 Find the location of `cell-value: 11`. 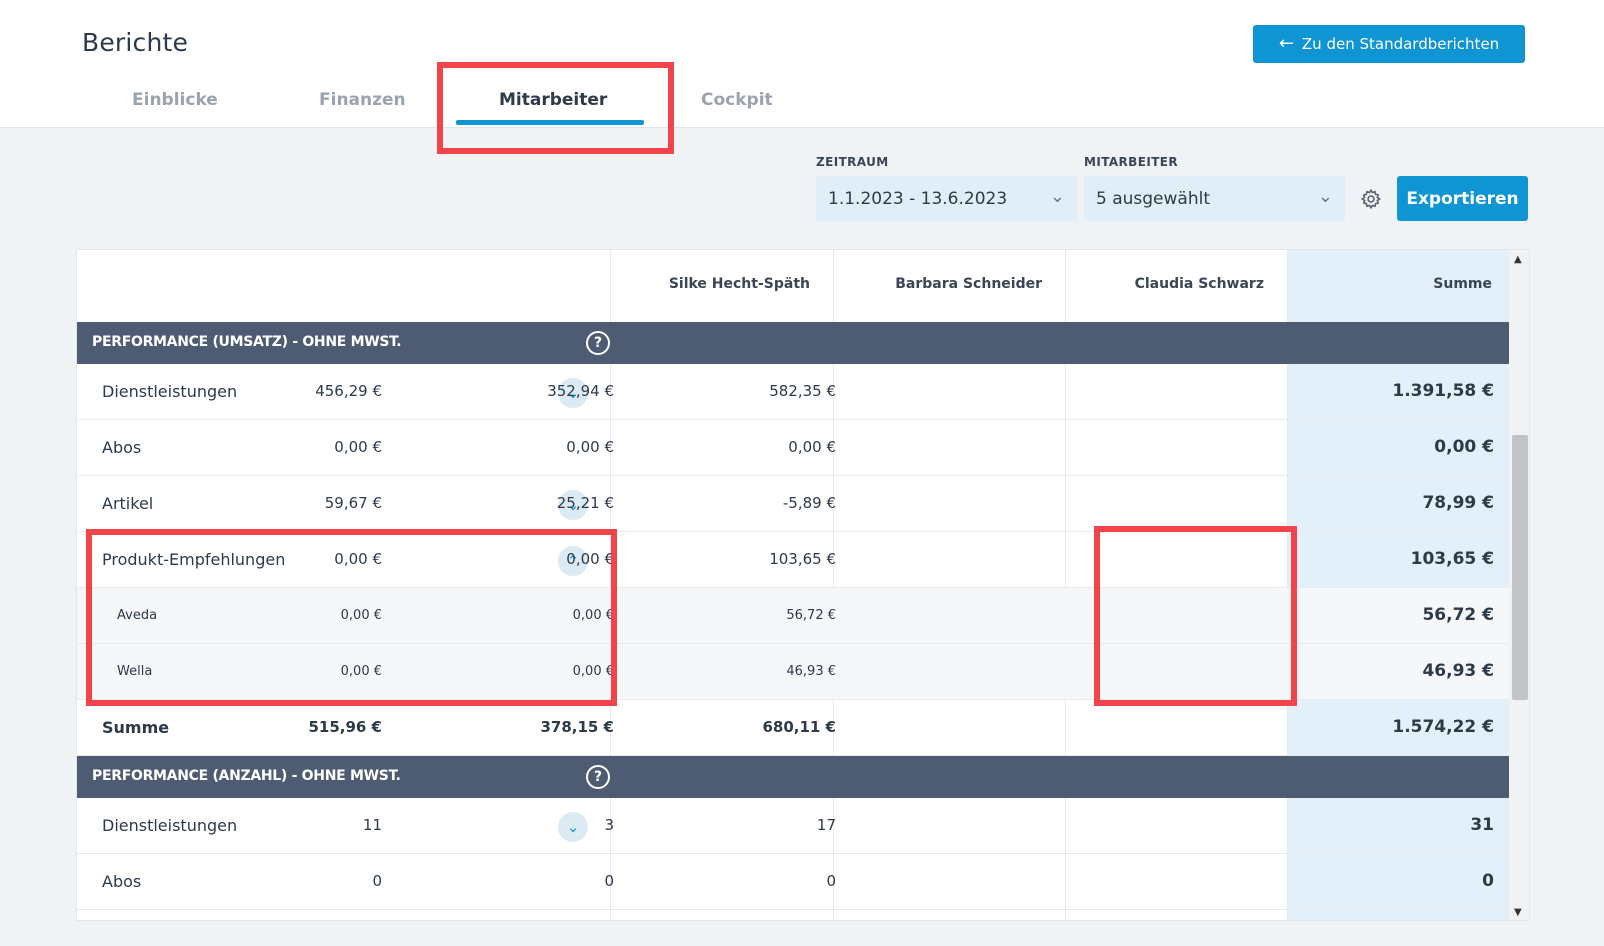

cell-value: 11 is located at coordinates (372, 825).